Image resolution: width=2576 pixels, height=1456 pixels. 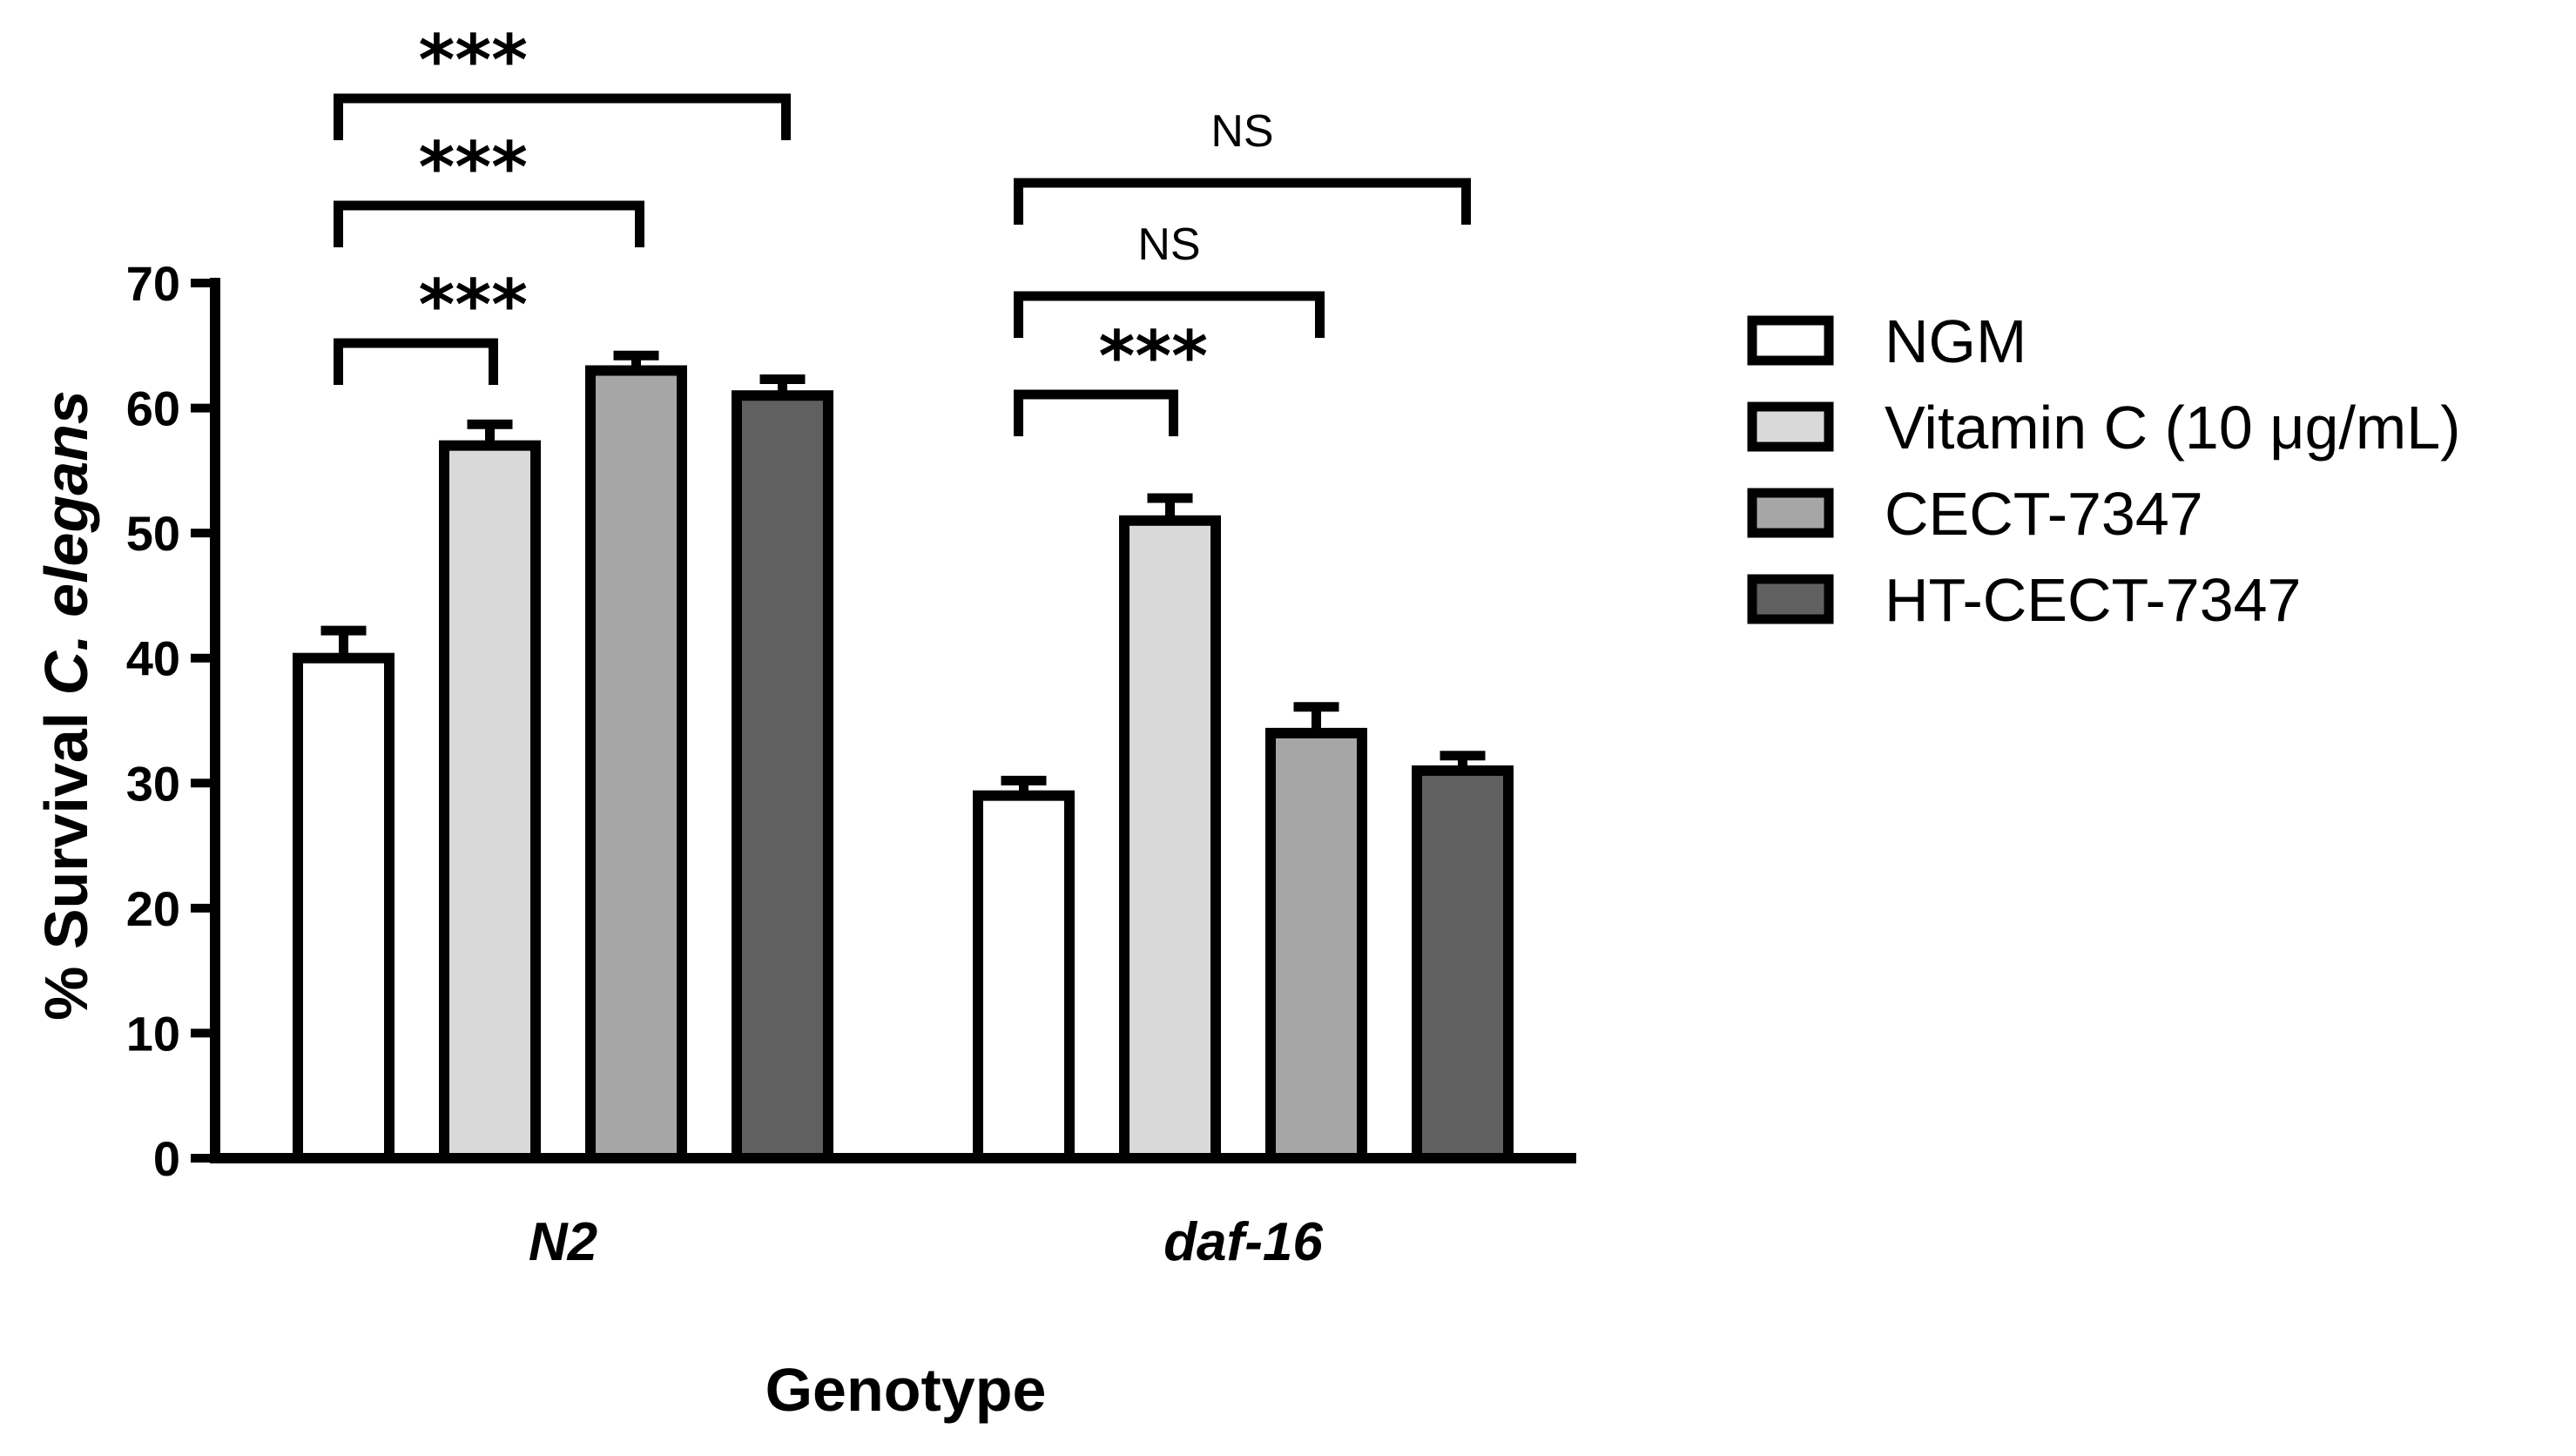 What do you see at coordinates (1243, 1242) in the screenshot?
I see `category-label: daf-16` at bounding box center [1243, 1242].